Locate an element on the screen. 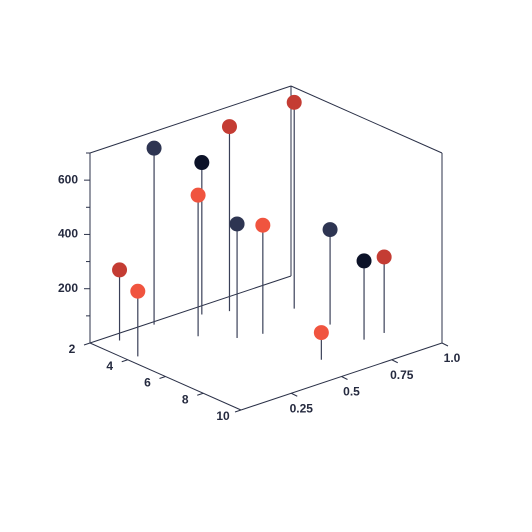  y-tick-label: 0.25 is located at coordinates (302, 408).